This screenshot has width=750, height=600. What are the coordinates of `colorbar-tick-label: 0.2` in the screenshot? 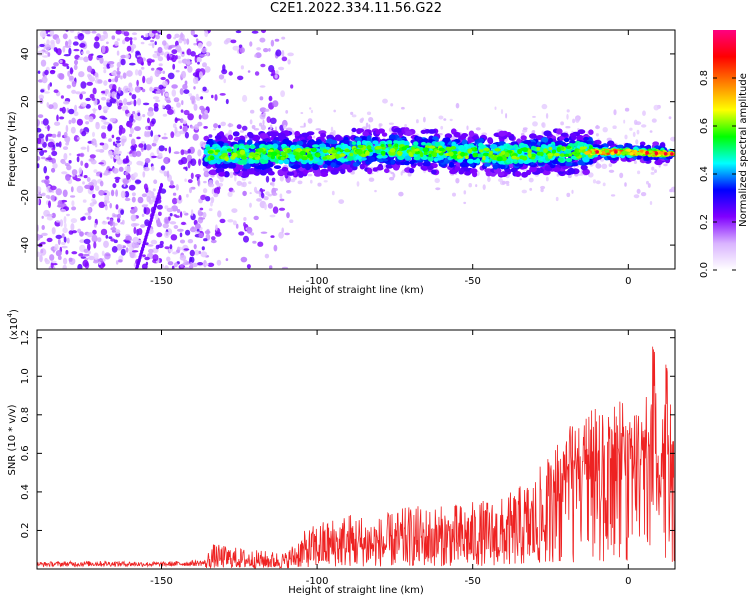 It's located at (704, 222).